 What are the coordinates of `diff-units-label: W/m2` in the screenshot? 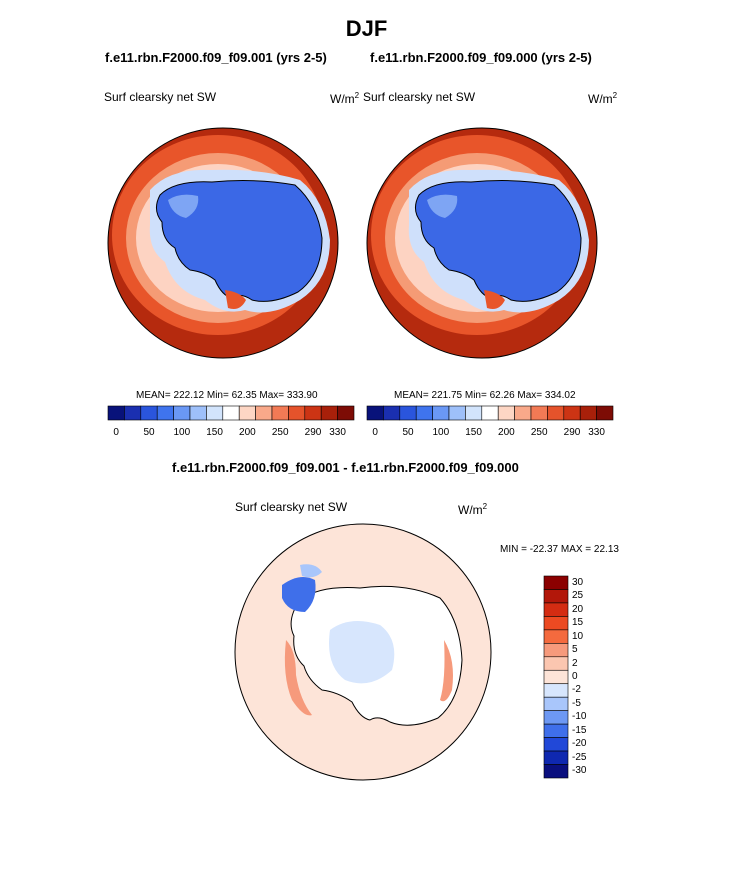 It's located at (473, 509).